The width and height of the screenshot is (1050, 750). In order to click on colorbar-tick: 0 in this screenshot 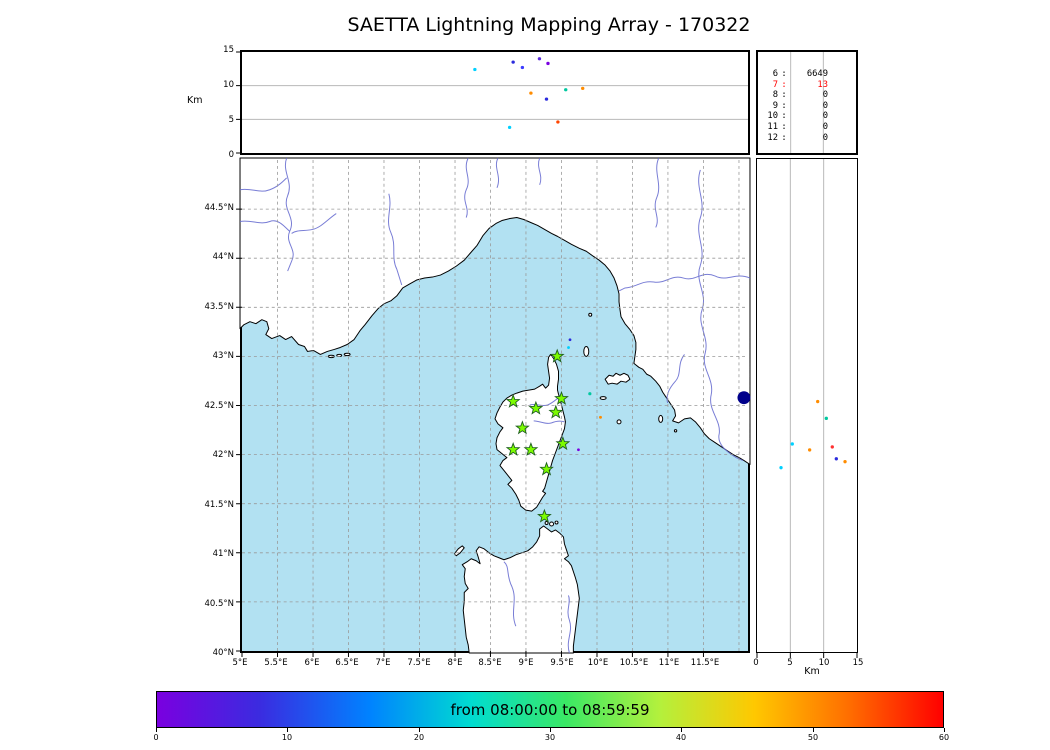, I will do `click(156, 737)`.